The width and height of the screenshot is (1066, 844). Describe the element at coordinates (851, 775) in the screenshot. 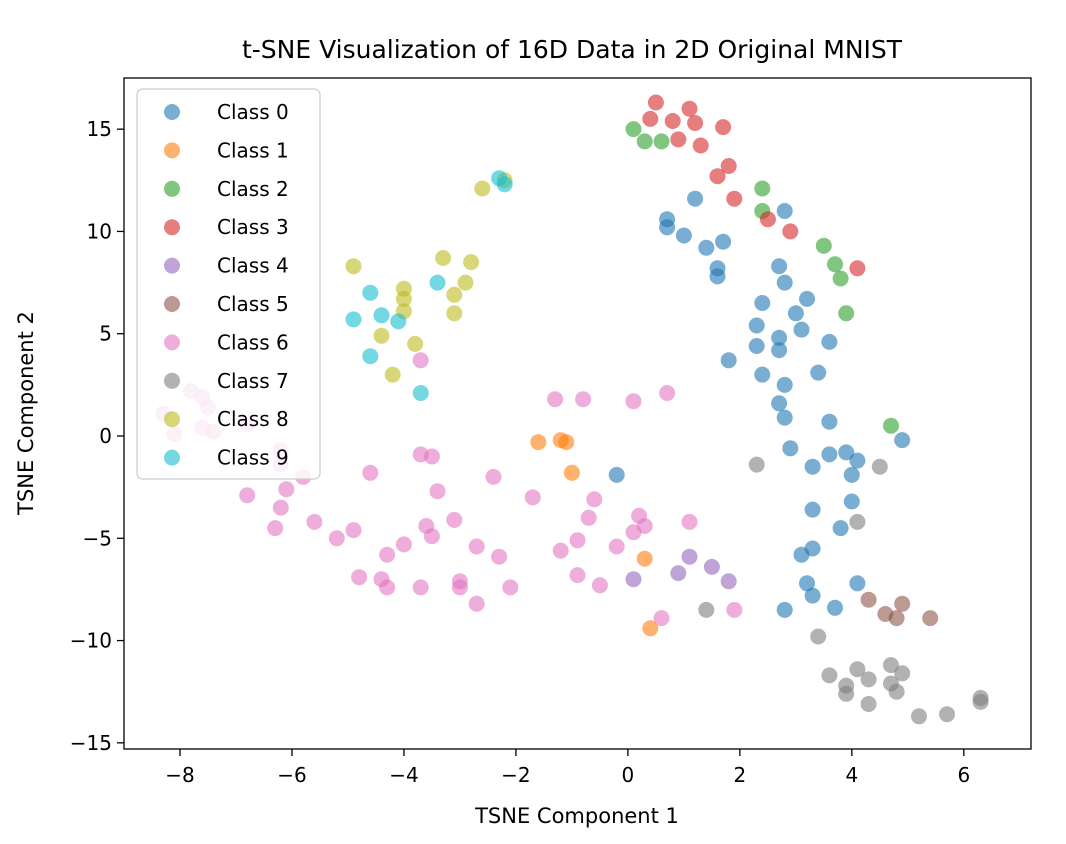

I see `x-tick-label: 4` at that location.